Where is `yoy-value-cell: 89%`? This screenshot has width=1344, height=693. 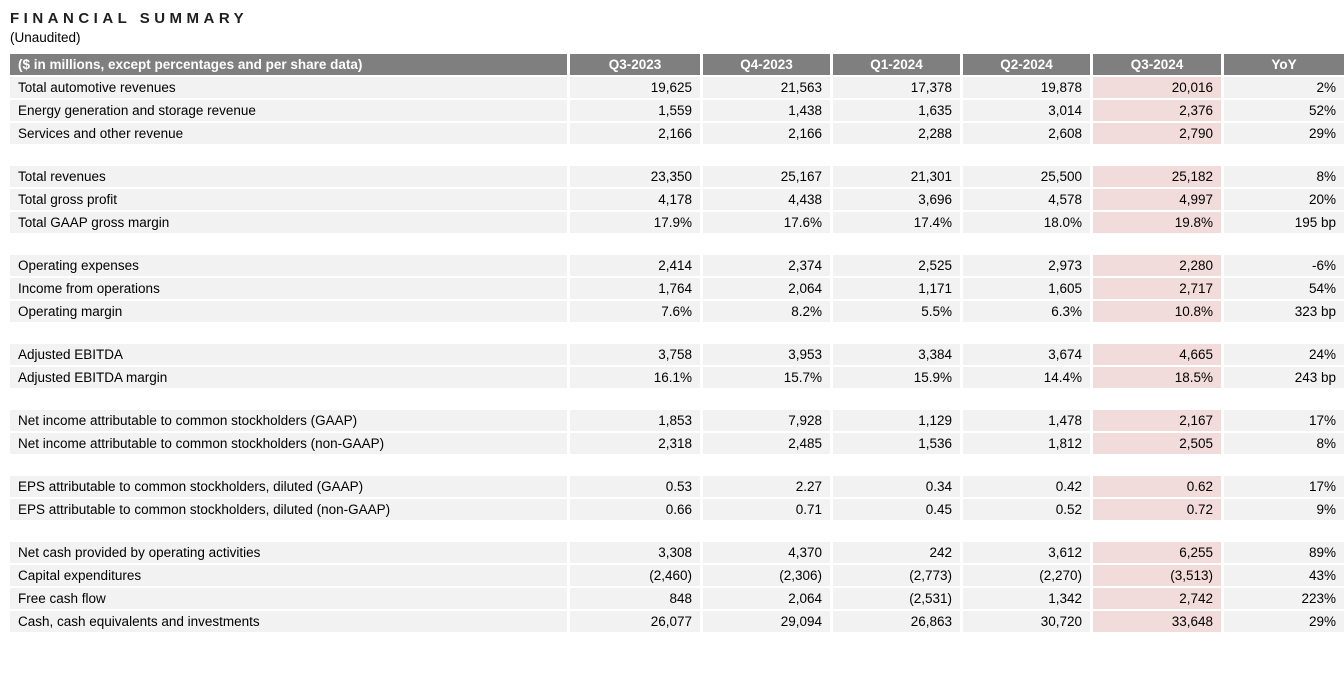
yoy-value-cell: 89% is located at coordinates (1284, 552).